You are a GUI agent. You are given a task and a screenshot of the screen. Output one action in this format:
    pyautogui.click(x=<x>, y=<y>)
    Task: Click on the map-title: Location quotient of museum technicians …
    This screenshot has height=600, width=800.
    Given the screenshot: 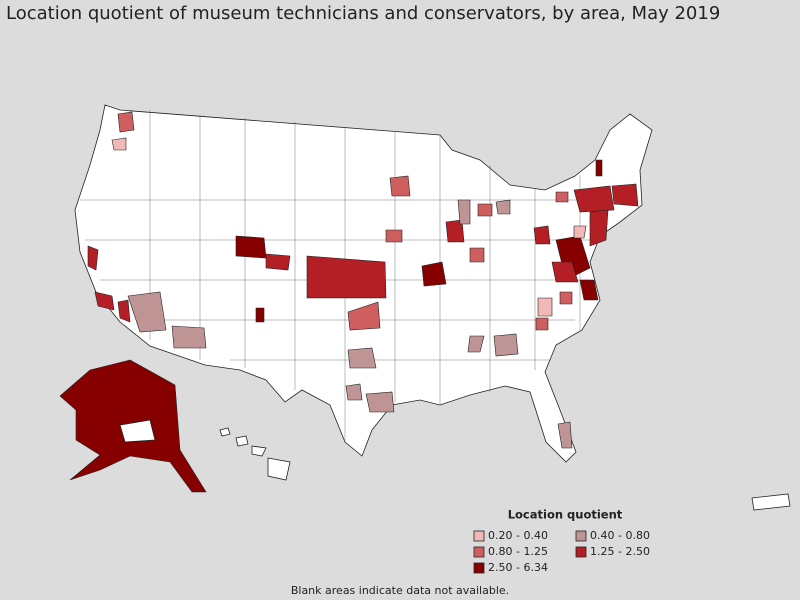 What is the action you would take?
    pyautogui.click(x=363, y=13)
    